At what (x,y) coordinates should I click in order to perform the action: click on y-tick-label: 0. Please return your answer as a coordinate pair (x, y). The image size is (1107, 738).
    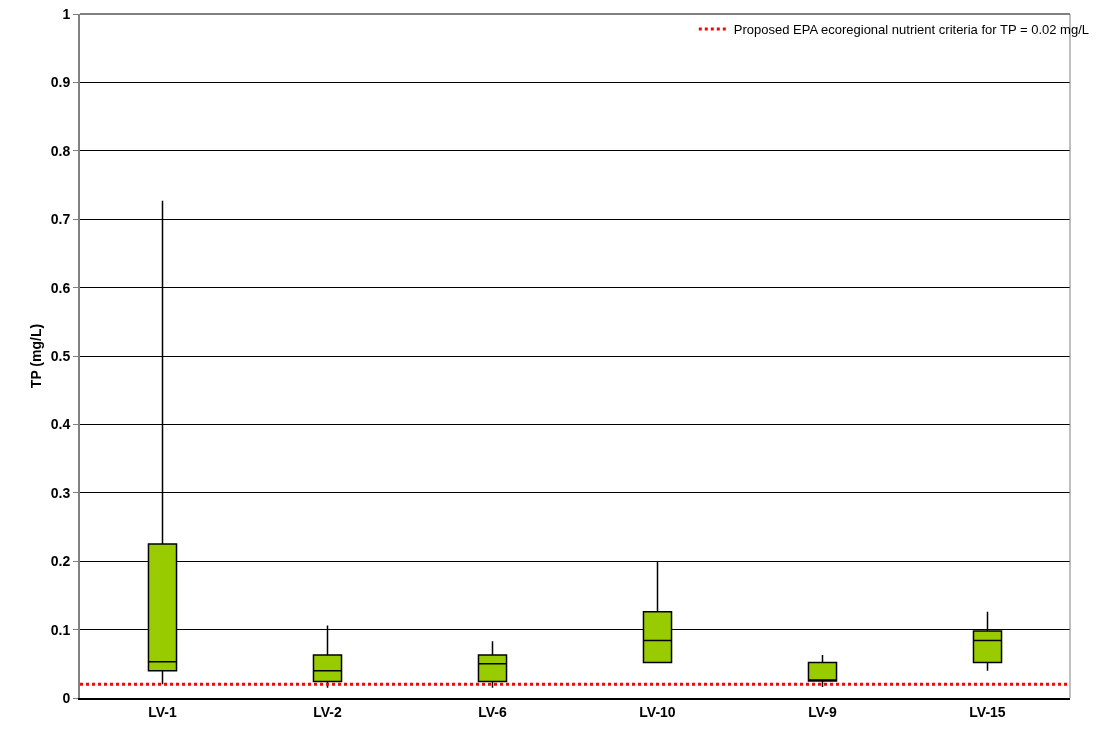
    Looking at the image, I should click on (66, 697).